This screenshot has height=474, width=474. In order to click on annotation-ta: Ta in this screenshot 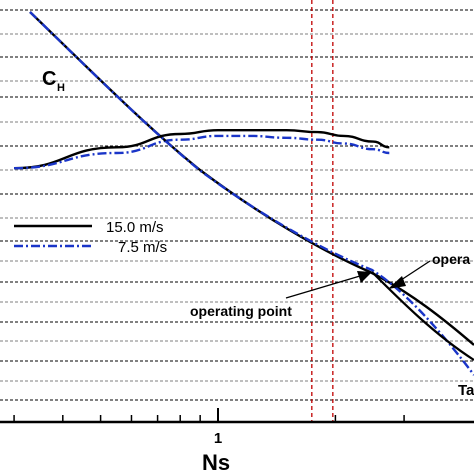, I will do `click(466, 390)`.